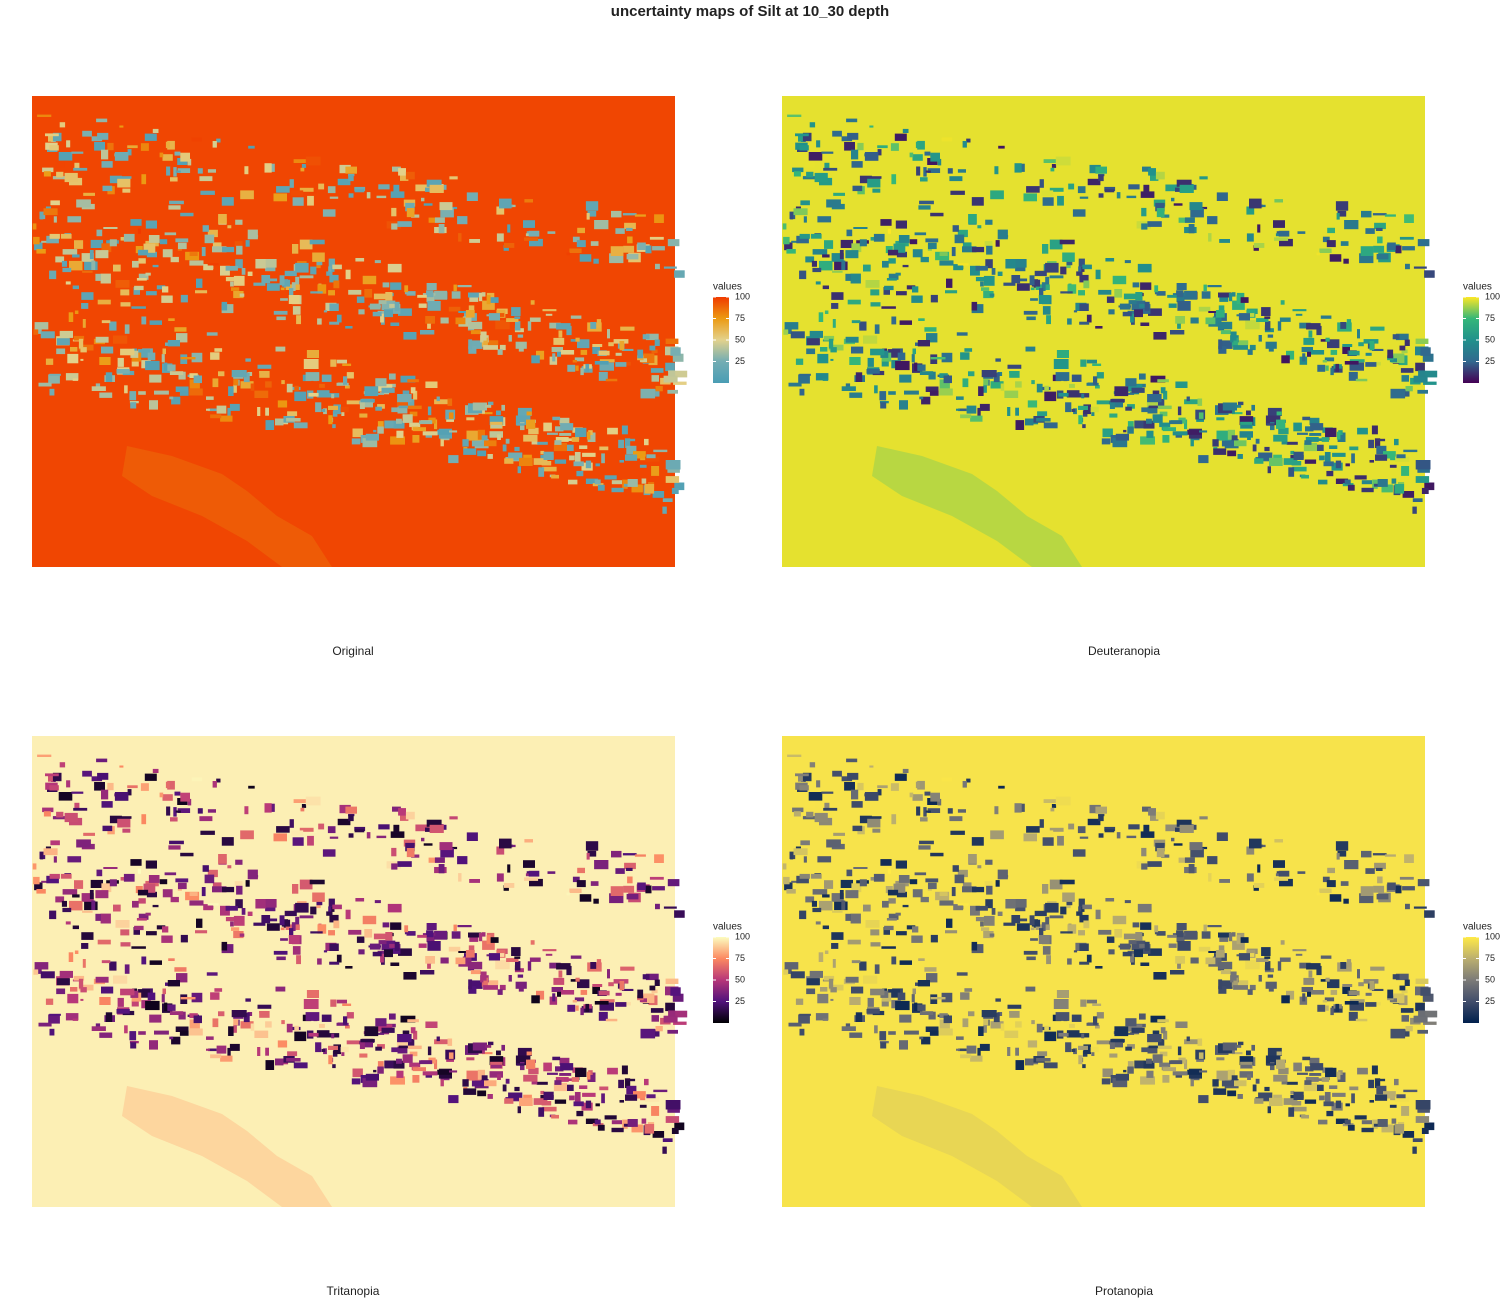  Describe the element at coordinates (977, 1146) in the screenshot. I see `map-lake` at that location.